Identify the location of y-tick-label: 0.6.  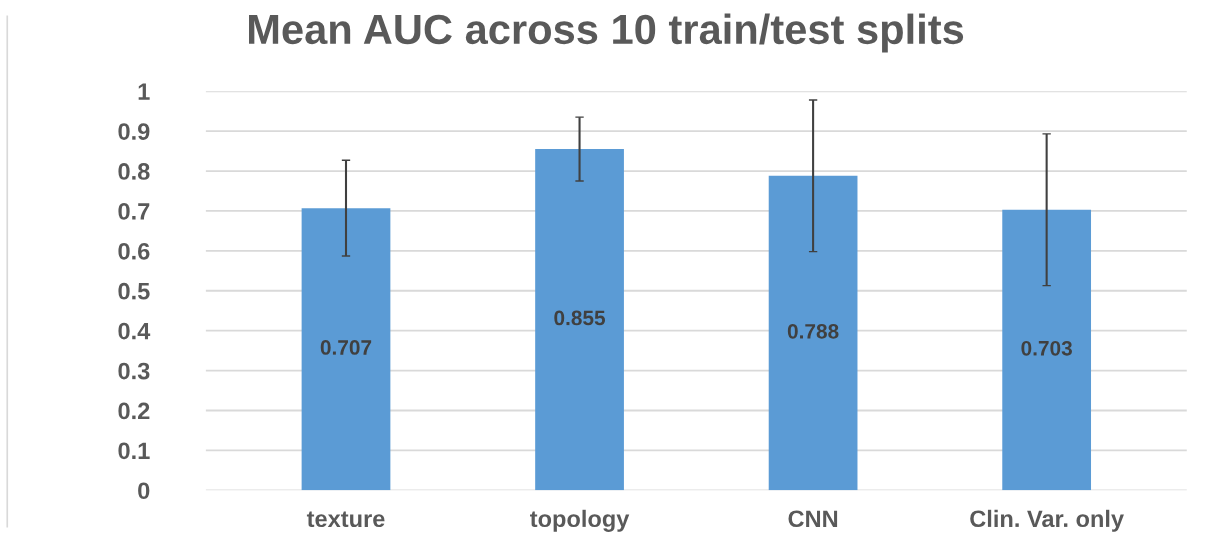
(134, 251).